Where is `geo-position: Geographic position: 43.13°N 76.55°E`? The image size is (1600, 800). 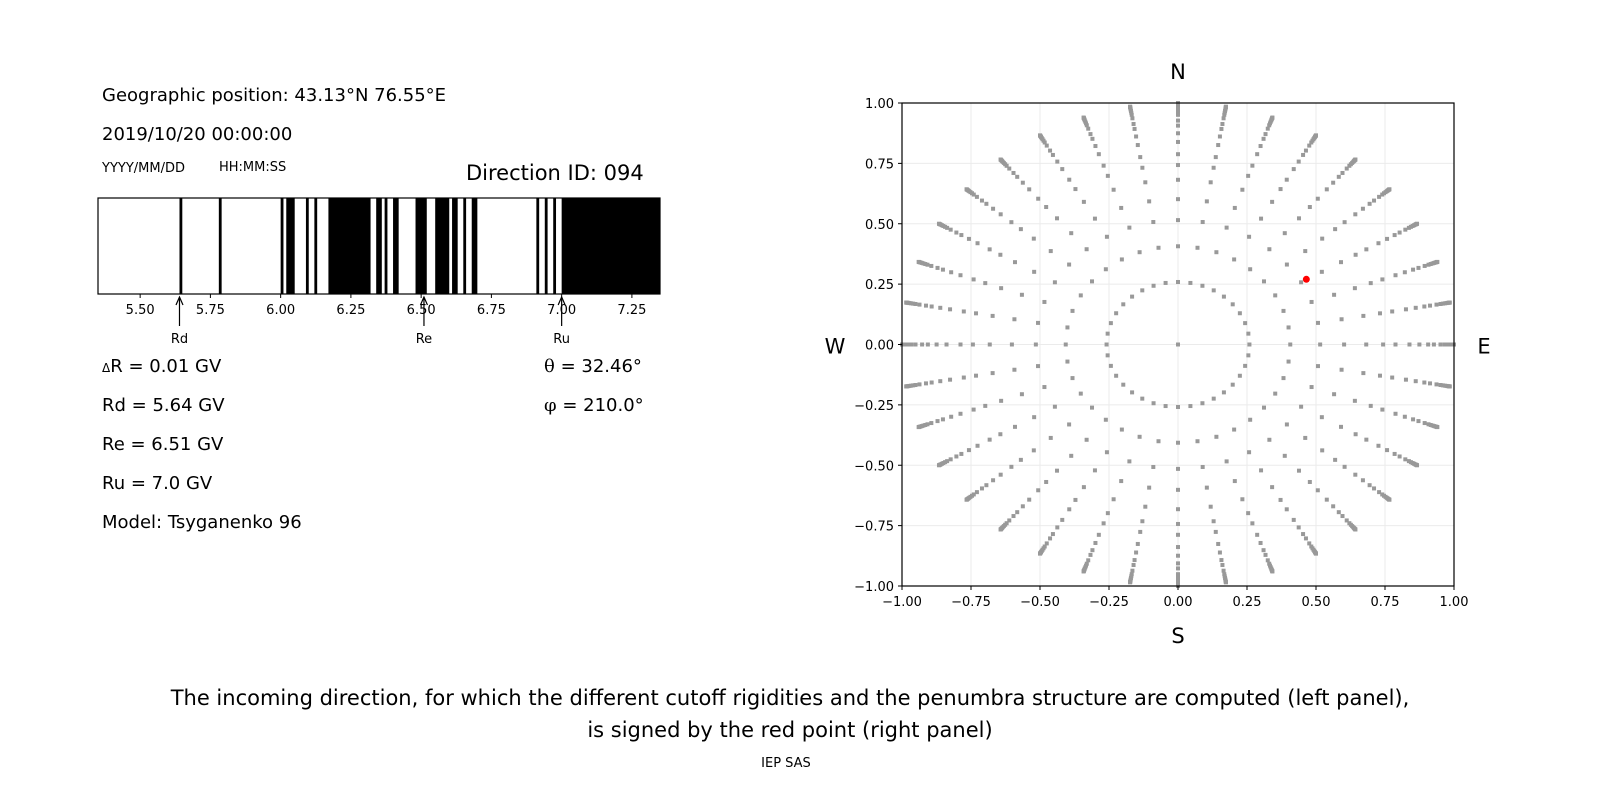
geo-position: Geographic position: 43.13°N 76.55°E is located at coordinates (274, 95).